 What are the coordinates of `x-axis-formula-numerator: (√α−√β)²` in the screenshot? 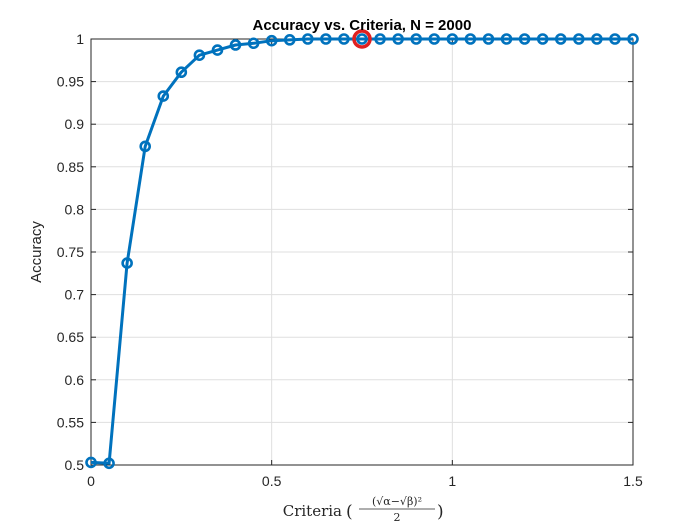 It's located at (397, 501).